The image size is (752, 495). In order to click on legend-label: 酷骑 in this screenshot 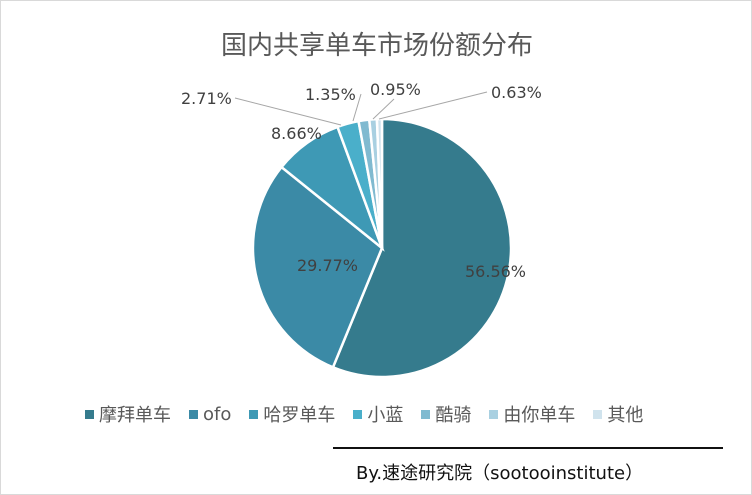, I will do `click(453, 415)`.